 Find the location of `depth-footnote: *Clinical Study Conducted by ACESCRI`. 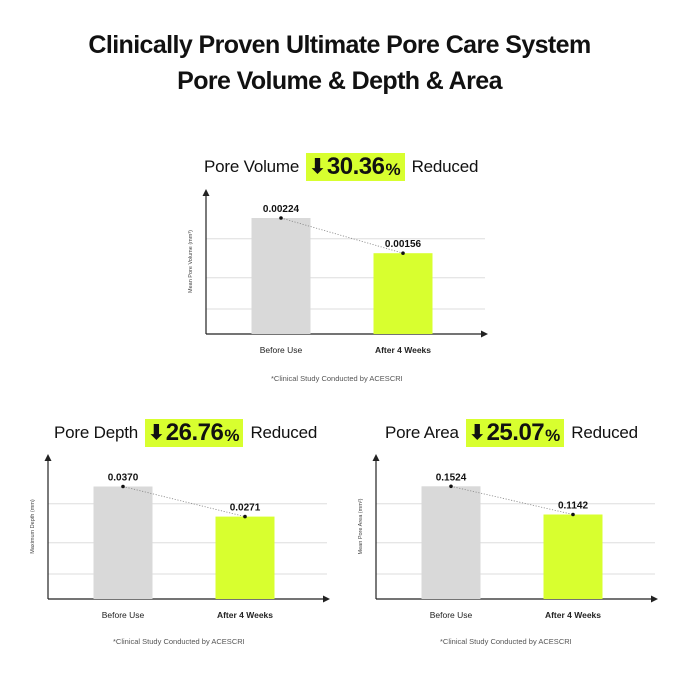

depth-footnote: *Clinical Study Conducted by ACESCRI is located at coordinates (179, 641).